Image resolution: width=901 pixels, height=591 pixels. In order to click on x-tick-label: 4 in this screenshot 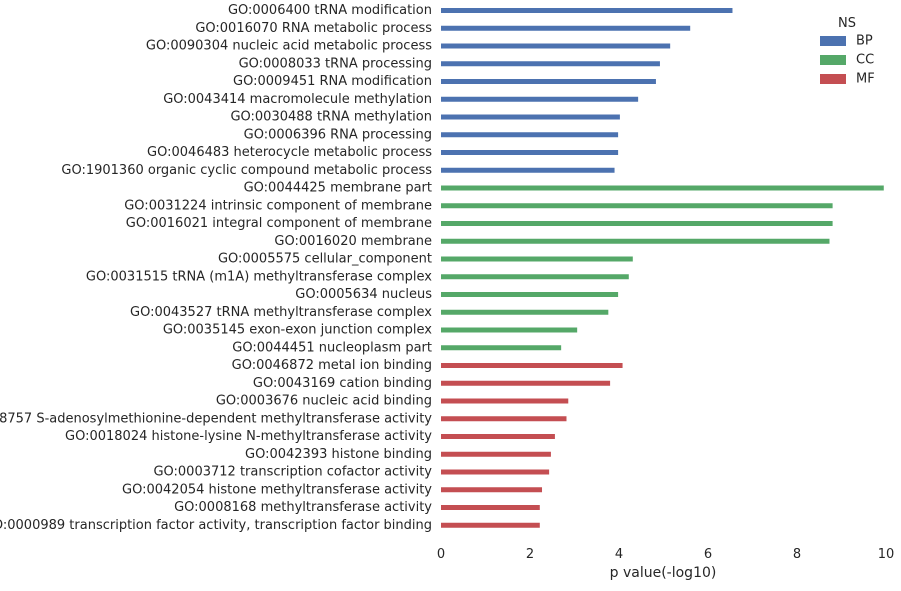, I will do `click(619, 554)`.